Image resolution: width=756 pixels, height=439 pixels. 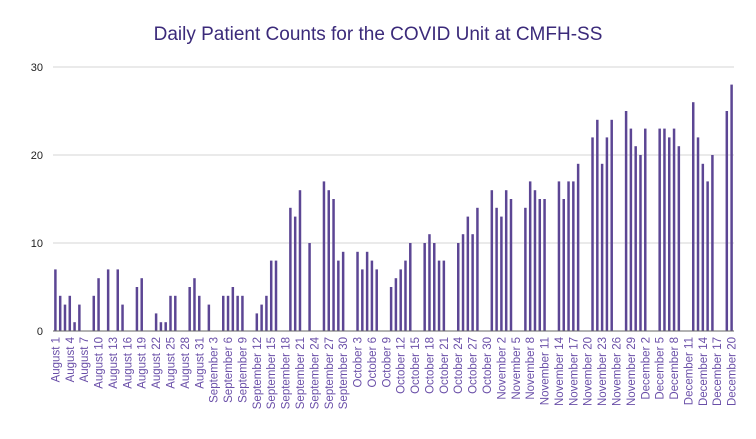 What do you see at coordinates (330, 373) in the screenshot?
I see `x-tick-label: September 27` at bounding box center [330, 373].